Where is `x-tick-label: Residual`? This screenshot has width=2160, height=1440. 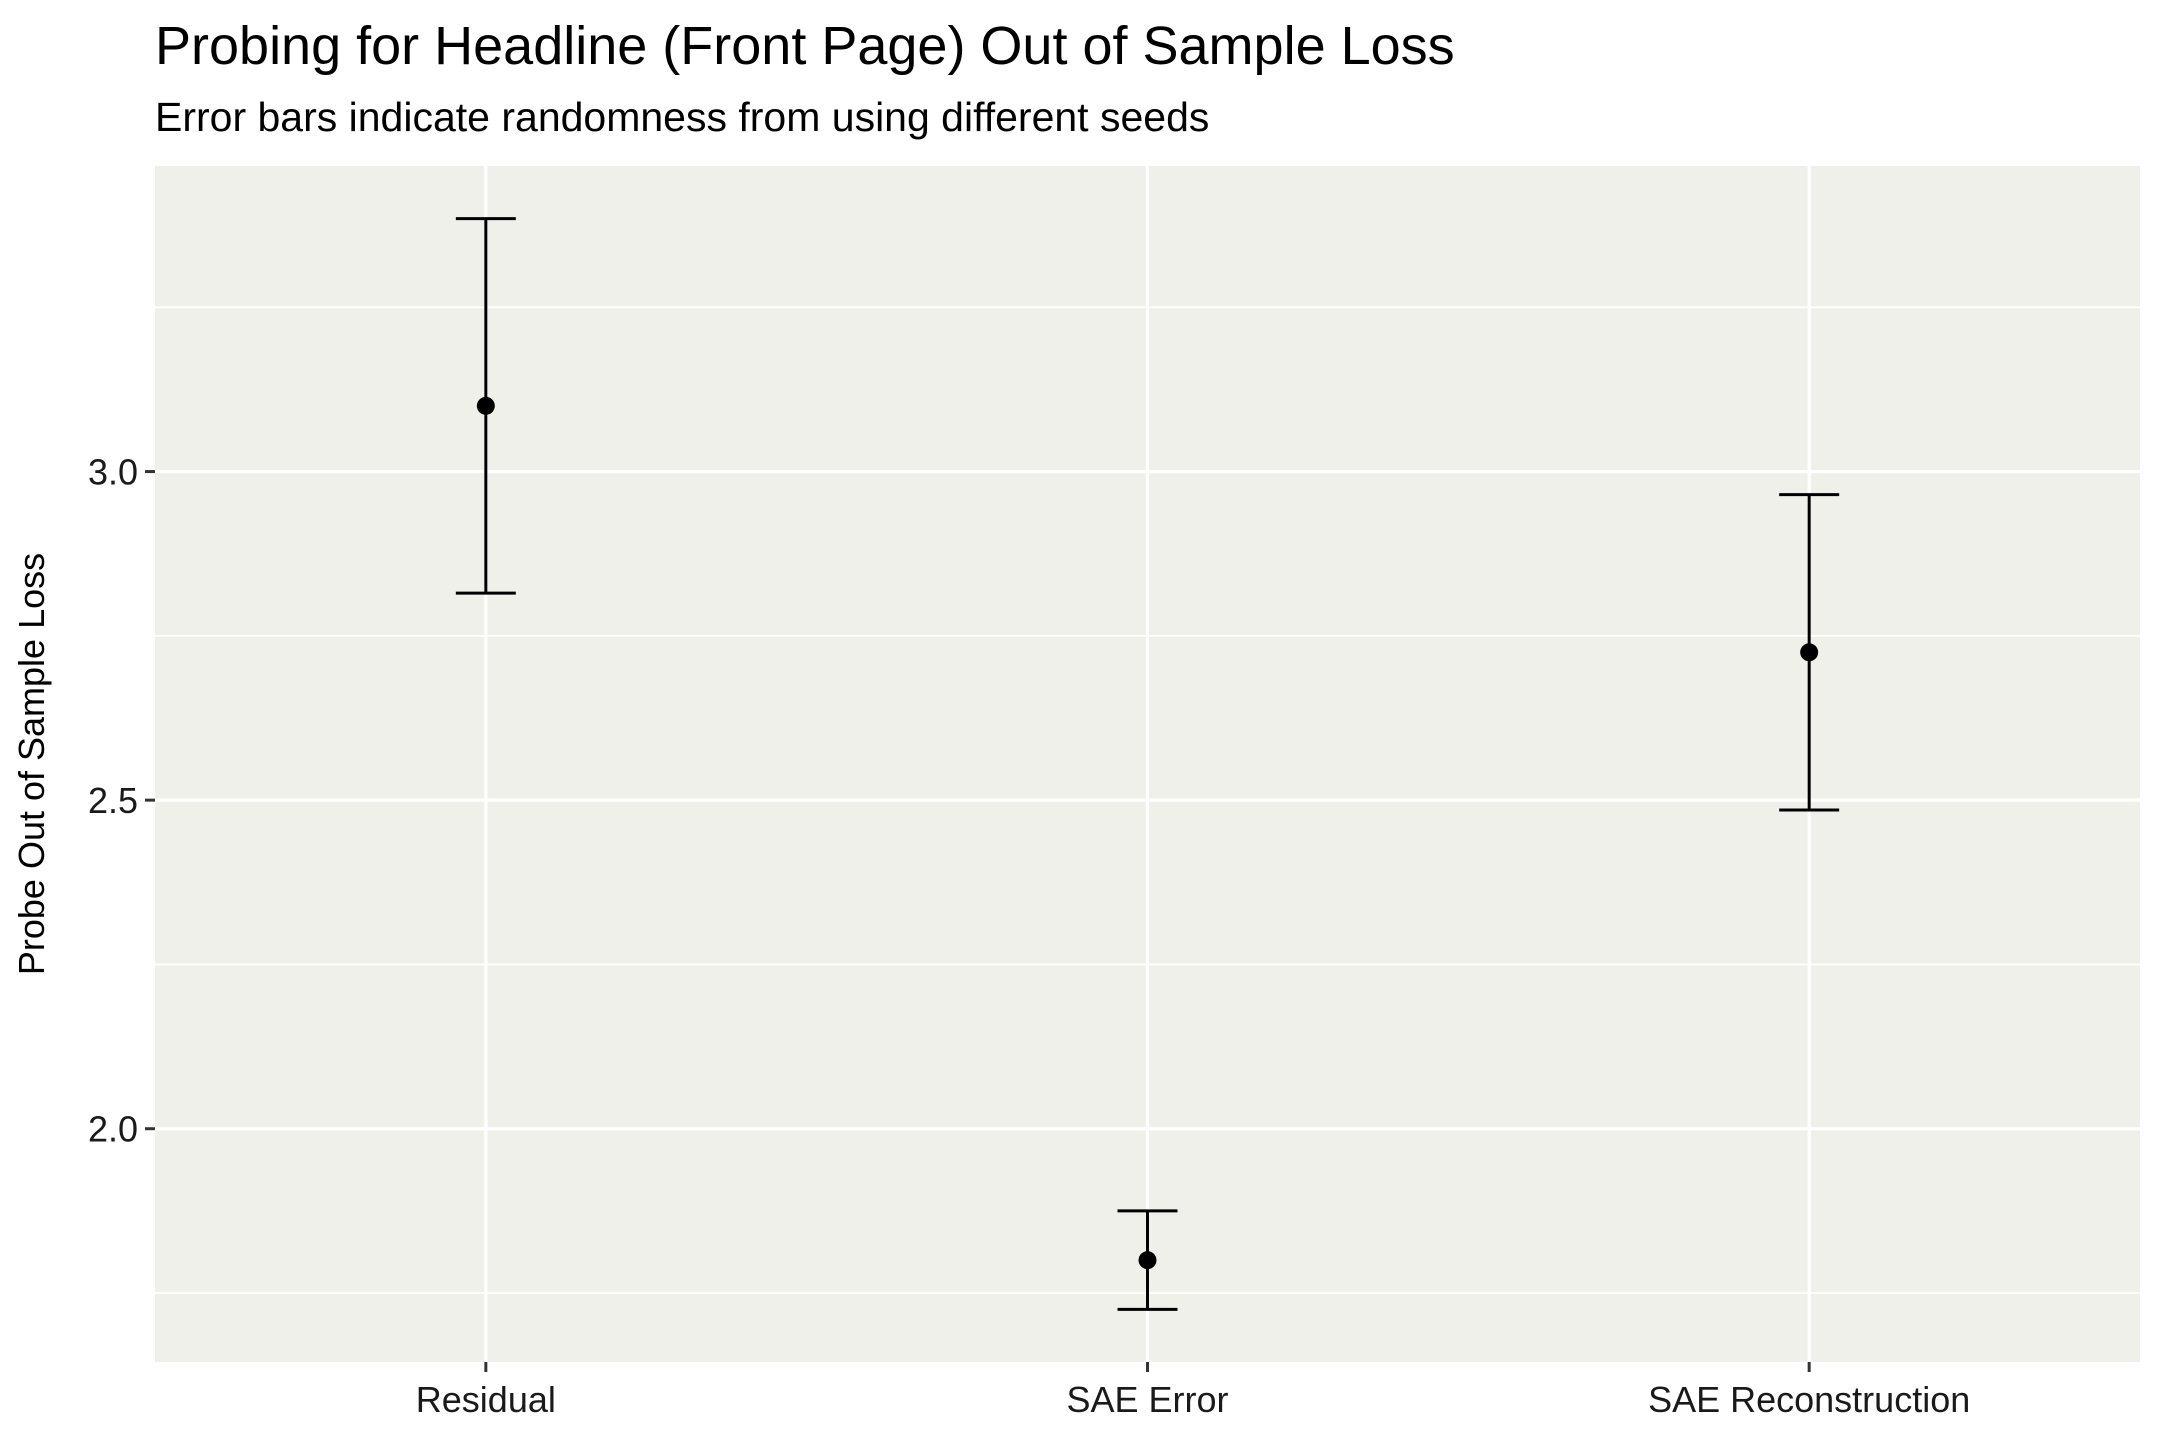
x-tick-label: Residual is located at coordinates (486, 1399).